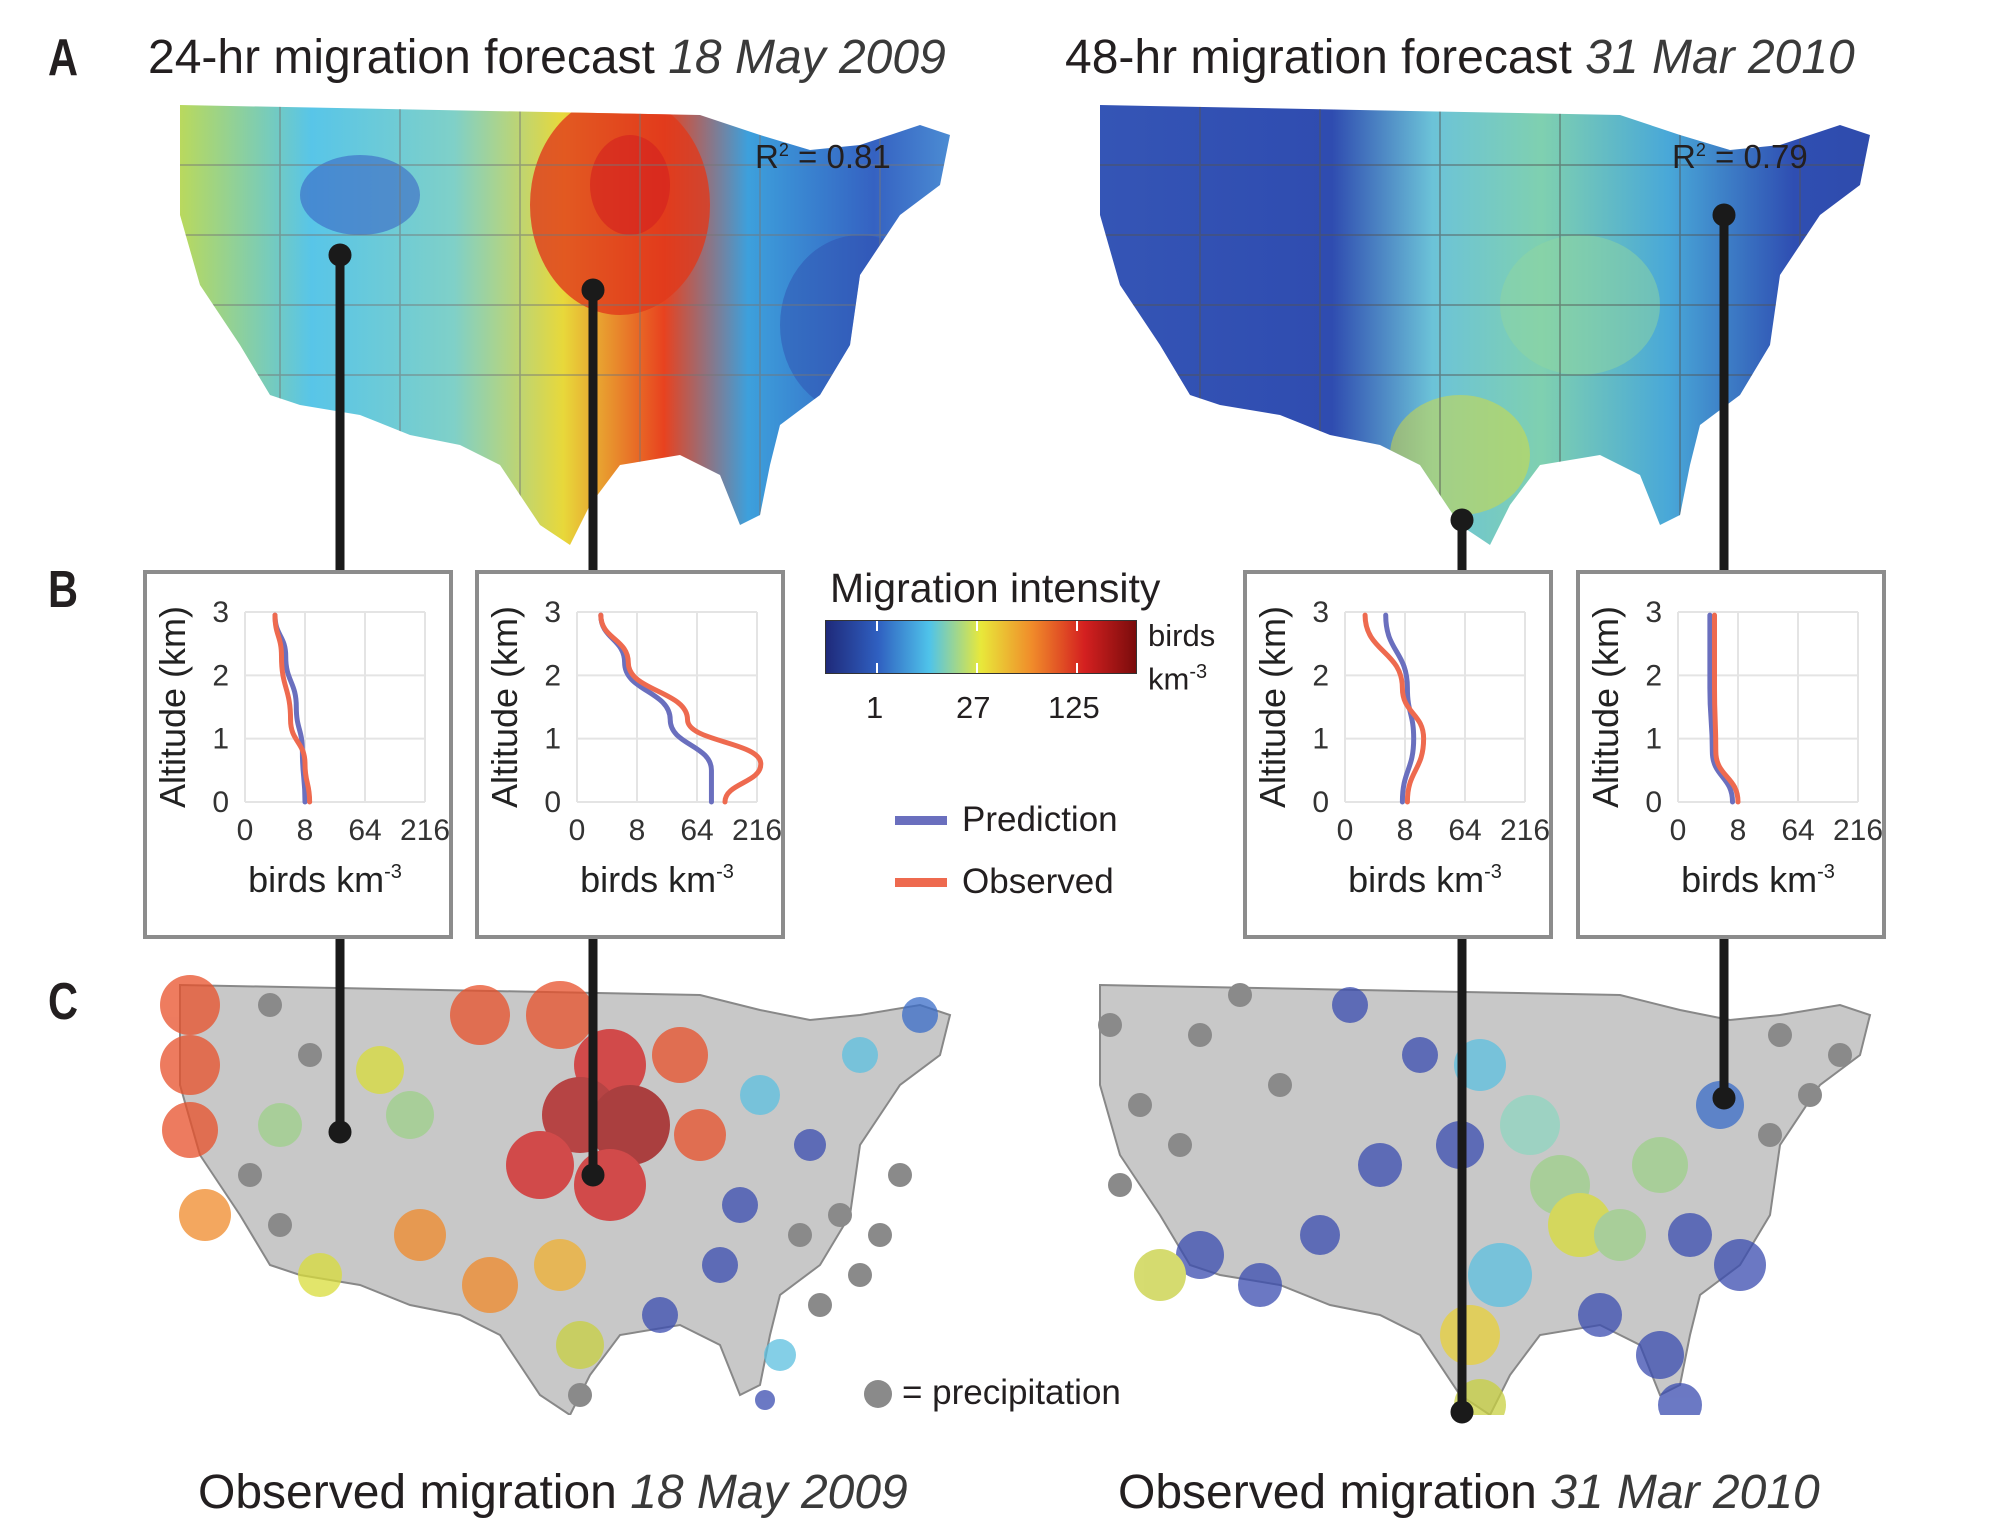 The image size is (2000, 1520). I want to click on forecast-map-left, so click(565, 325).